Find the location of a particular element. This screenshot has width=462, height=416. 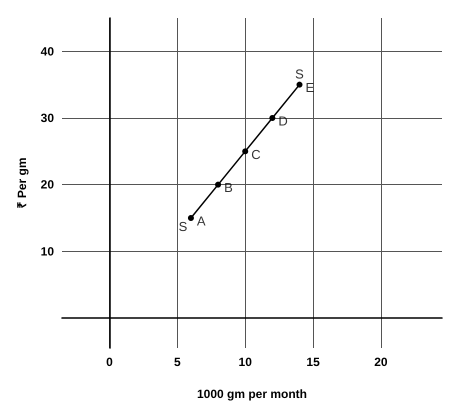

y-tick-label: 30 is located at coordinates (47, 118).